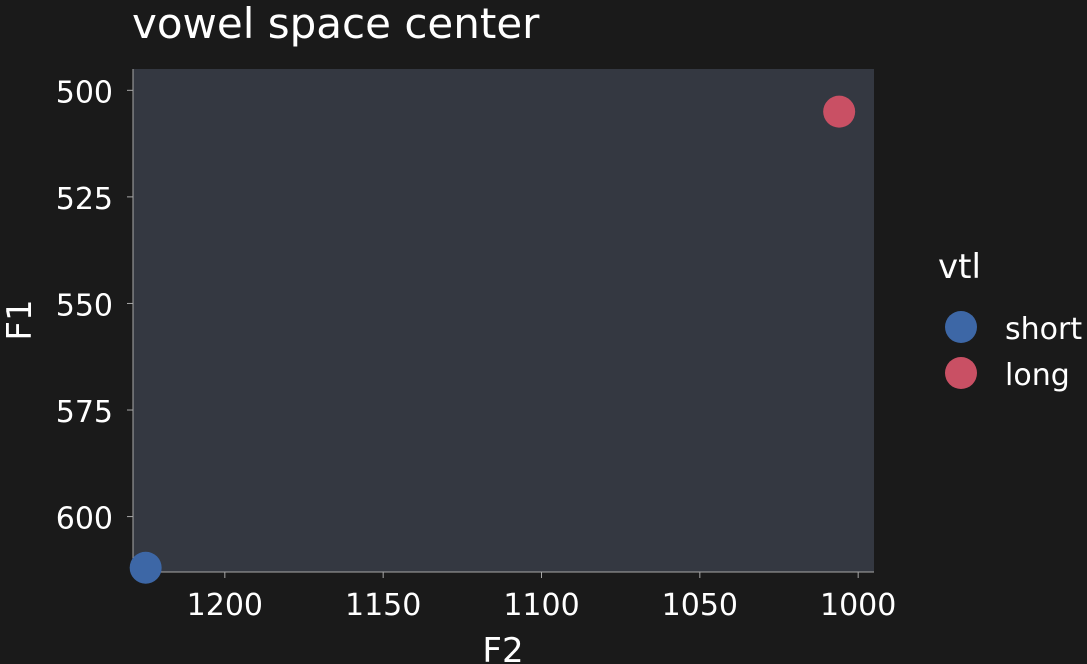 Image resolution: width=1087 pixels, height=664 pixels. What do you see at coordinates (20, 319) in the screenshot?
I see `y-axis-label: F1` at bounding box center [20, 319].